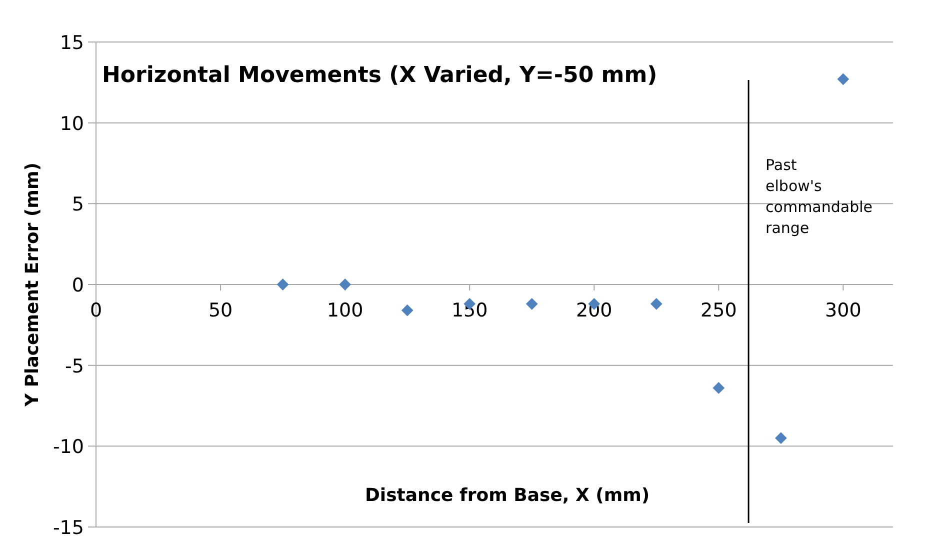  I want to click on x-tick-label: 0, so click(96, 311).